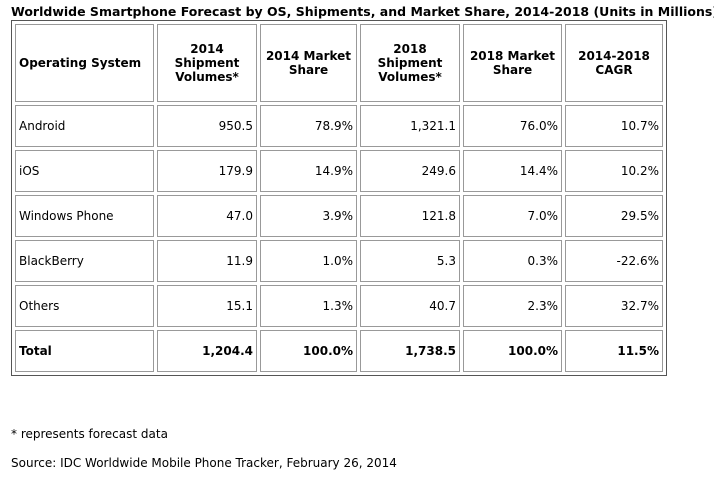 This screenshot has height=488, width=714. What do you see at coordinates (308, 306) in the screenshot?
I see `cell: 1.3%` at bounding box center [308, 306].